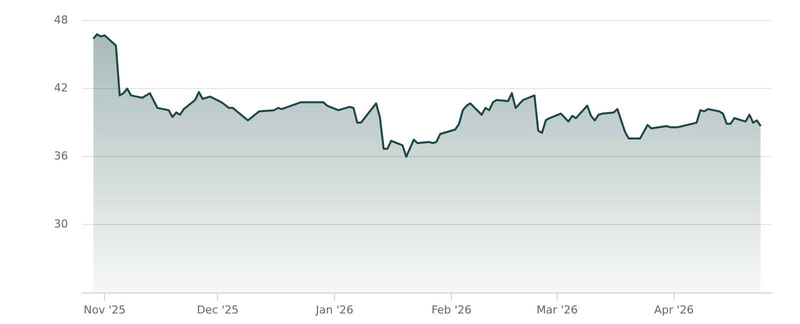 The image size is (800, 324). Describe the element at coordinates (334, 309) in the screenshot. I see `x-tick-label: Jan '26` at that location.